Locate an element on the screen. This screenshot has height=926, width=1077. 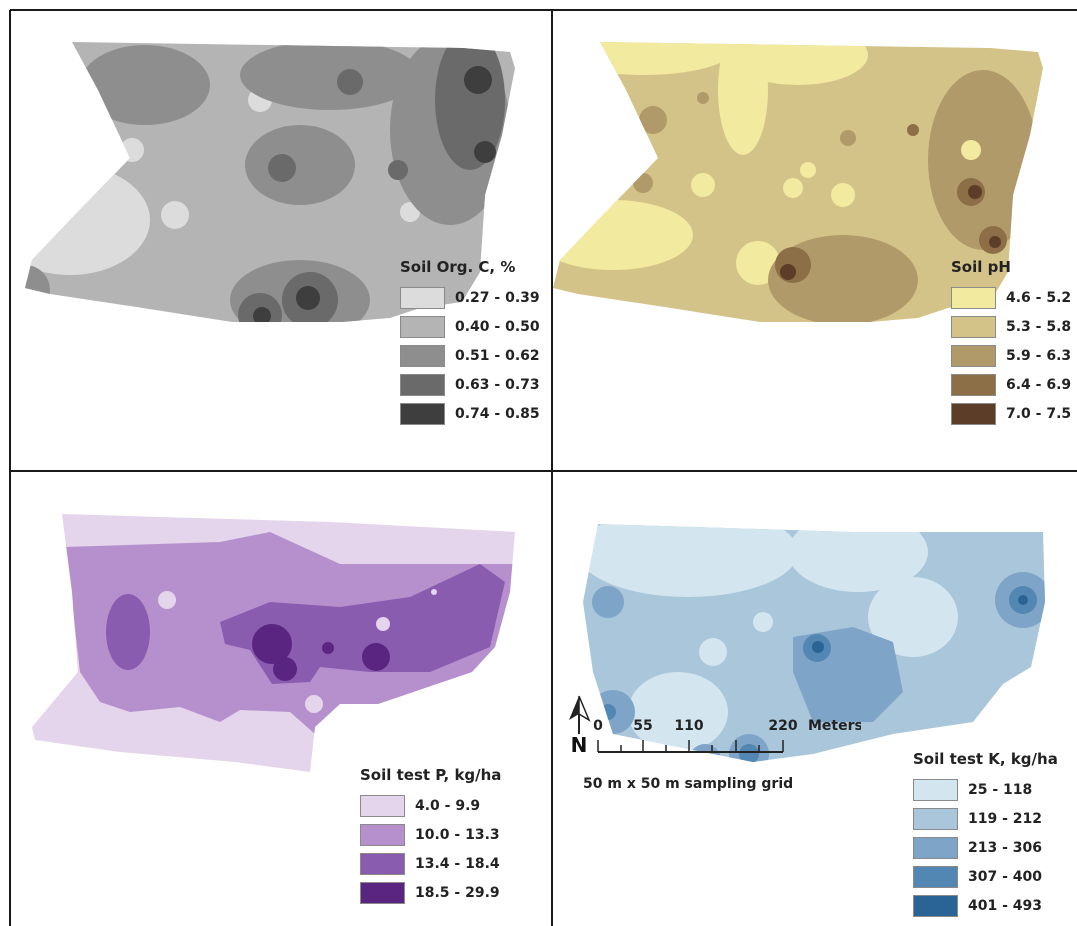
legend-item: 0.27 - 0.39 is located at coordinates (470, 297).